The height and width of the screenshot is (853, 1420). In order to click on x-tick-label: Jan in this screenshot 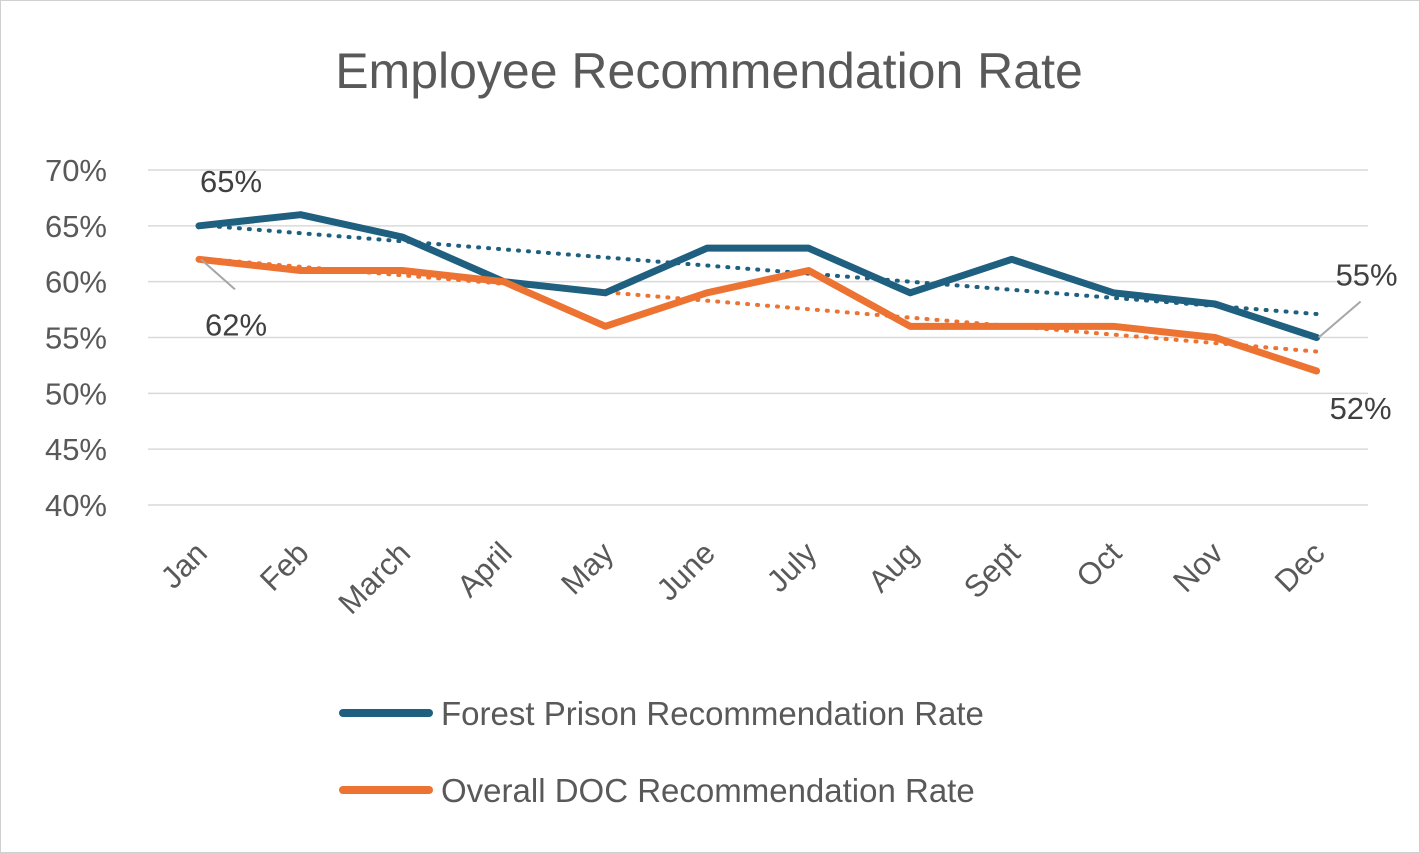, I will do `click(184, 565)`.